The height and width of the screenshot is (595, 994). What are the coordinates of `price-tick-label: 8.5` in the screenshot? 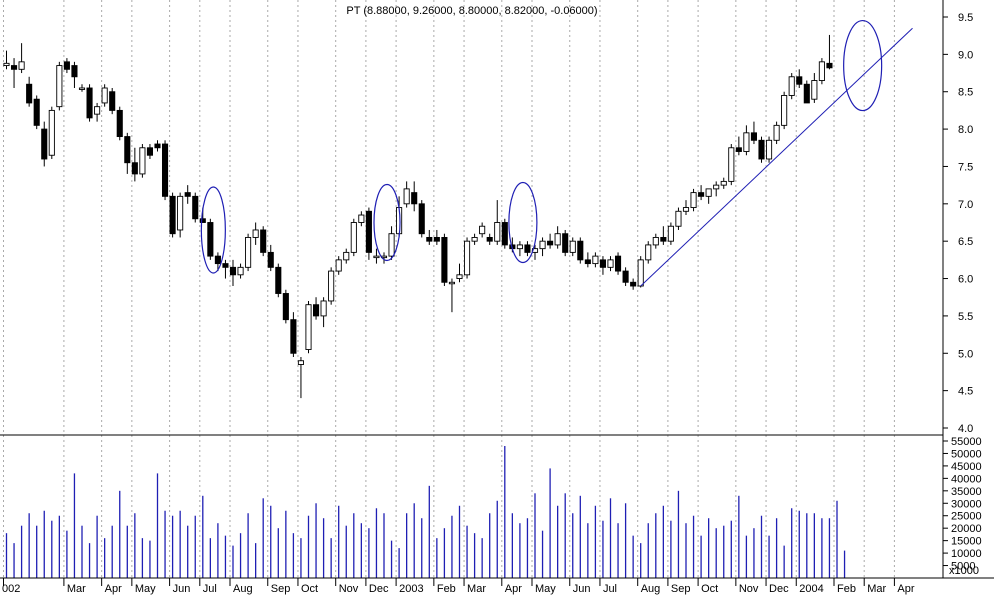 It's located at (965, 93).